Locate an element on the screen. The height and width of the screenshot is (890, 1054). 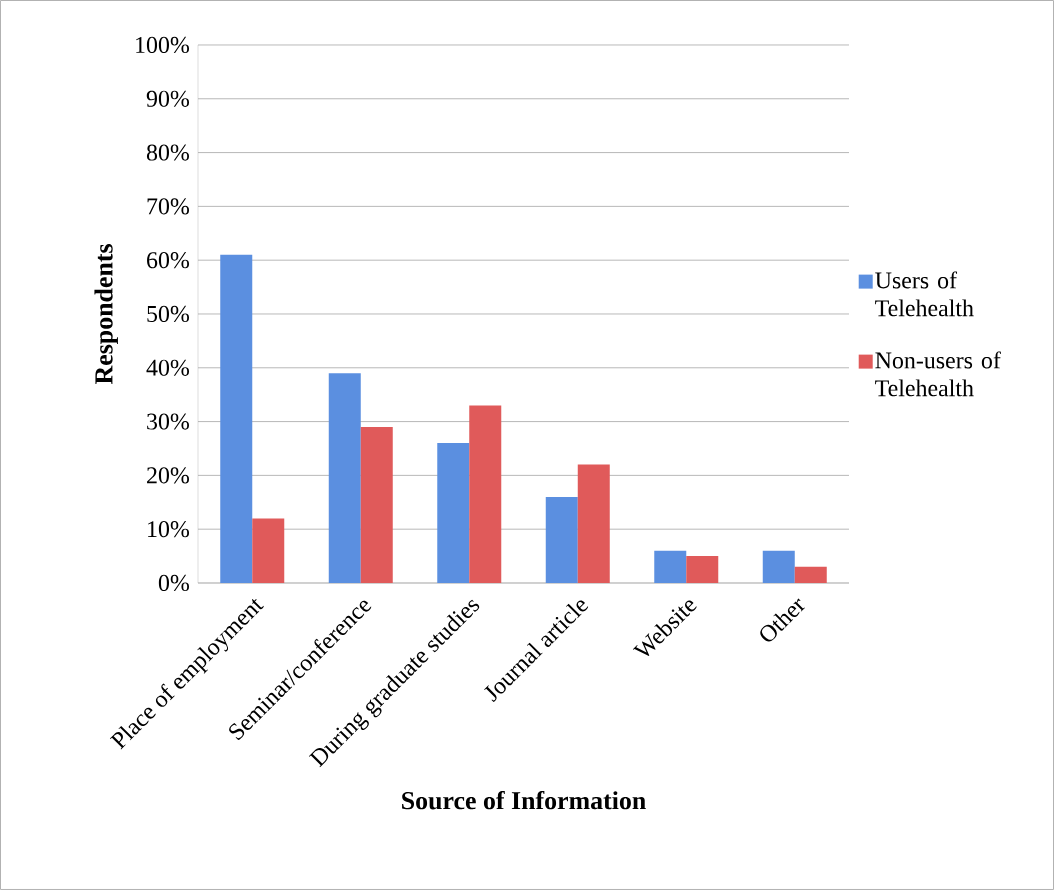
y-tick-label: 10% is located at coordinates (169, 529).